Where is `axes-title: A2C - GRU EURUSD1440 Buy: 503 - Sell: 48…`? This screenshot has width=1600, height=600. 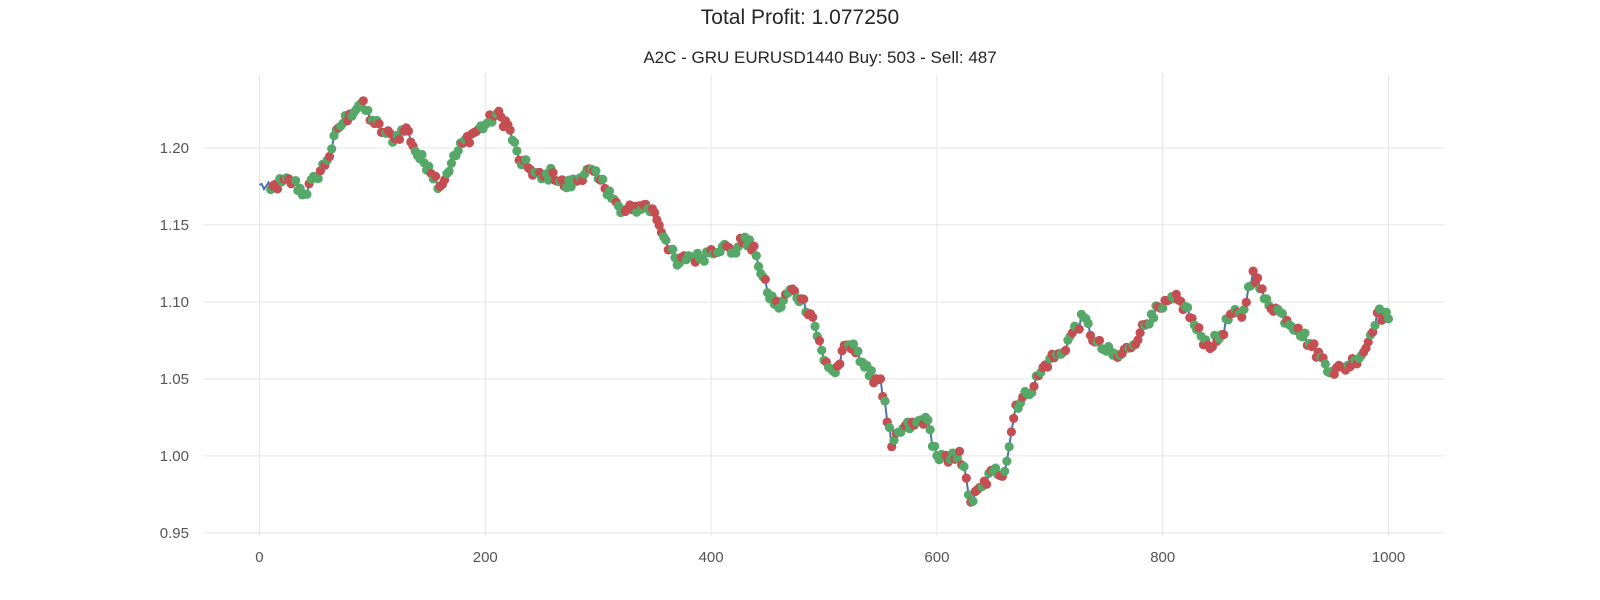 axes-title: A2C - GRU EURUSD1440 Buy: 503 - Sell: 48… is located at coordinates (819, 57).